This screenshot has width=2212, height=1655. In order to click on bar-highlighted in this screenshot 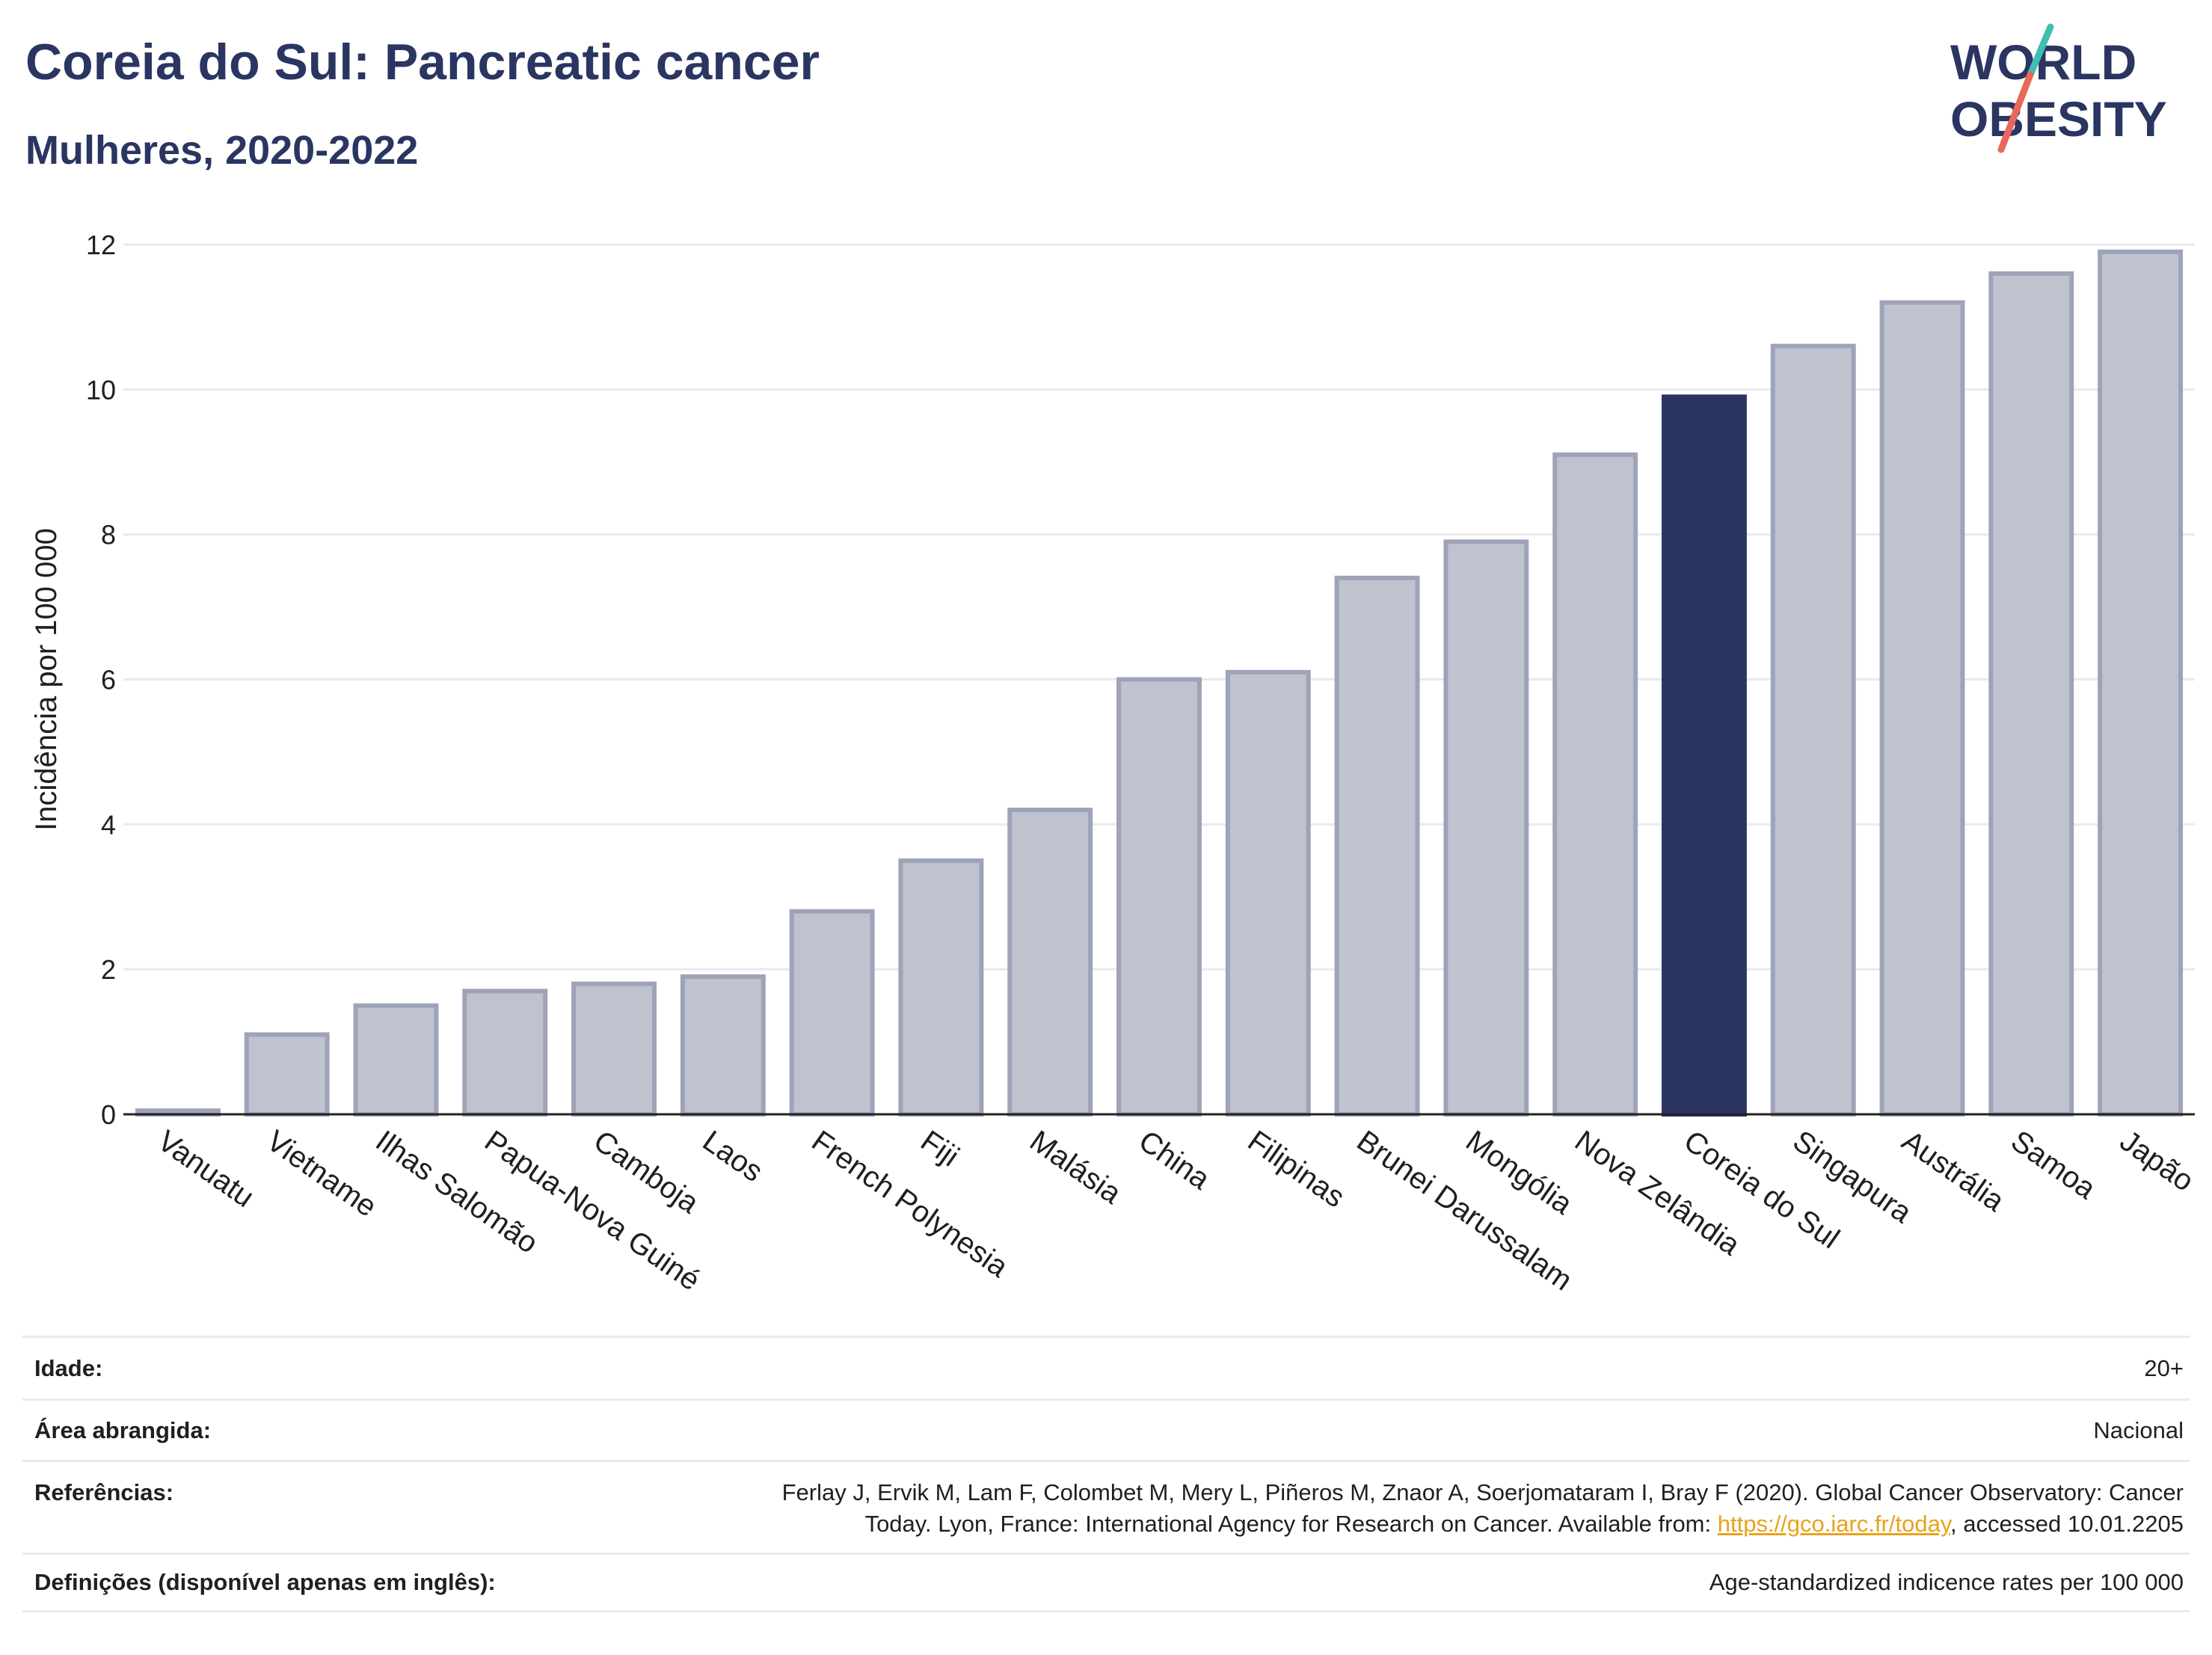, I will do `click(1705, 755)`.